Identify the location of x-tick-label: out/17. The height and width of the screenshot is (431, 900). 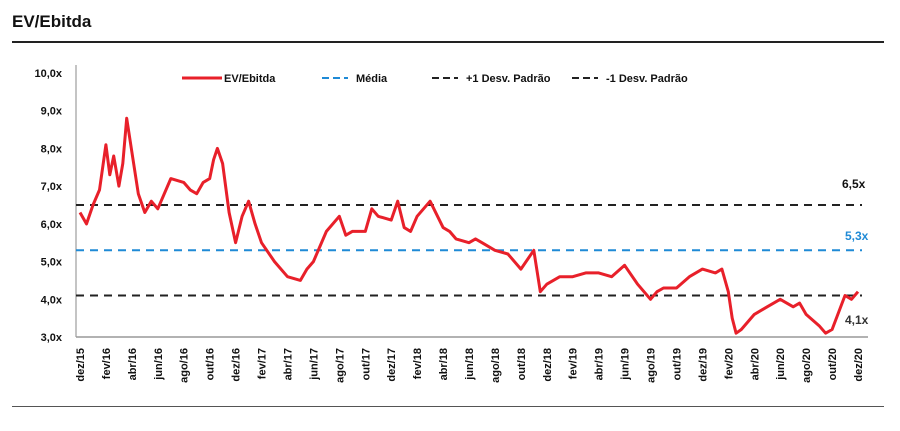
(366, 364).